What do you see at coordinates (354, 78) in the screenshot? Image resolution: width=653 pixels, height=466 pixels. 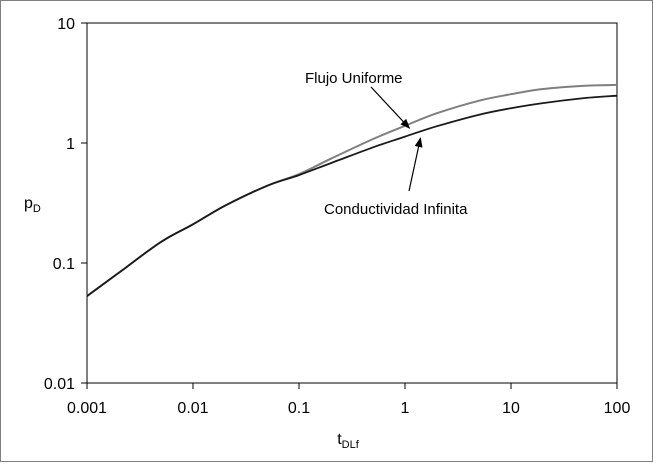 I see `annotation-label-0: Flujo Uniforme` at bounding box center [354, 78].